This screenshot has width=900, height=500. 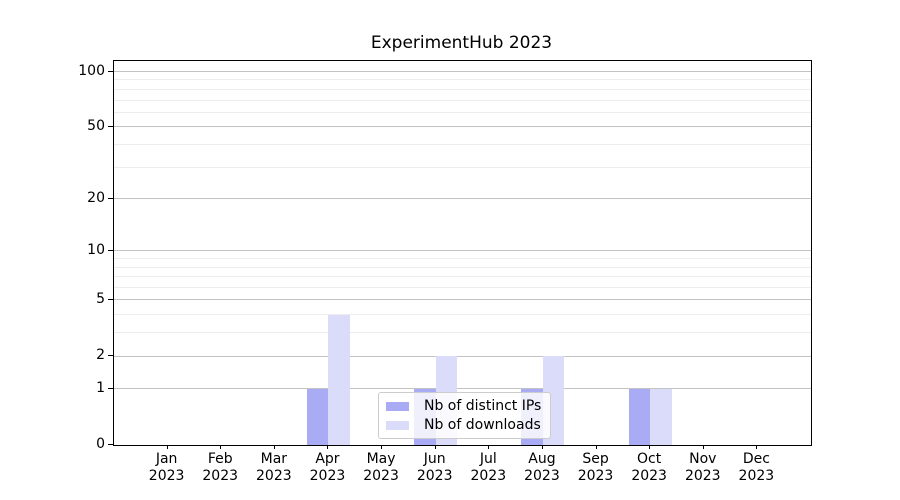 What do you see at coordinates (100, 298) in the screenshot?
I see `y-tick-label: 5` at bounding box center [100, 298].